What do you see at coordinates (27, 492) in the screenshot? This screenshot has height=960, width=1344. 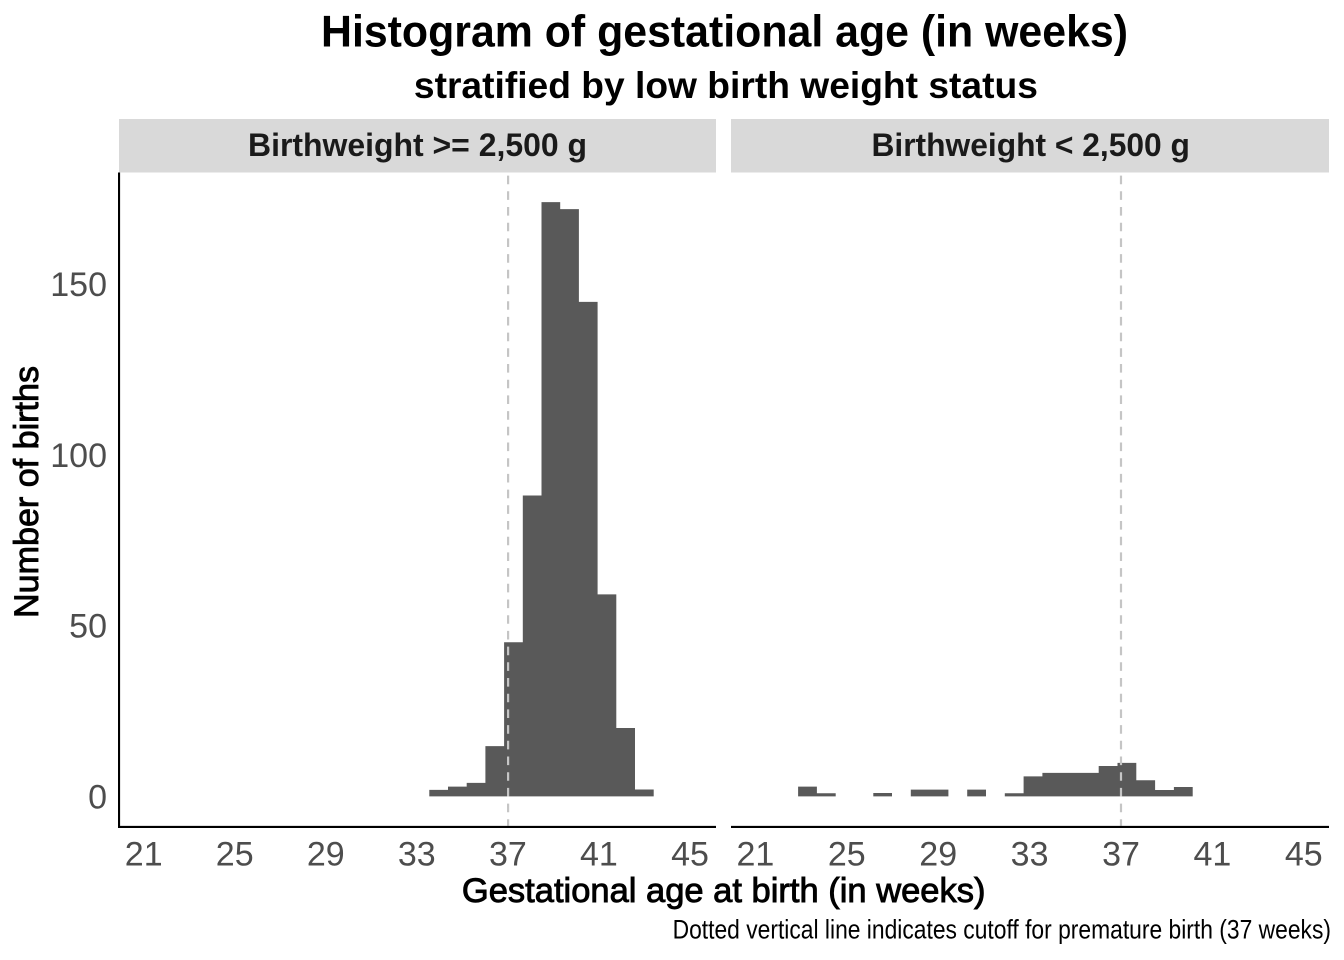 I see `svg-text: Number of births` at bounding box center [27, 492].